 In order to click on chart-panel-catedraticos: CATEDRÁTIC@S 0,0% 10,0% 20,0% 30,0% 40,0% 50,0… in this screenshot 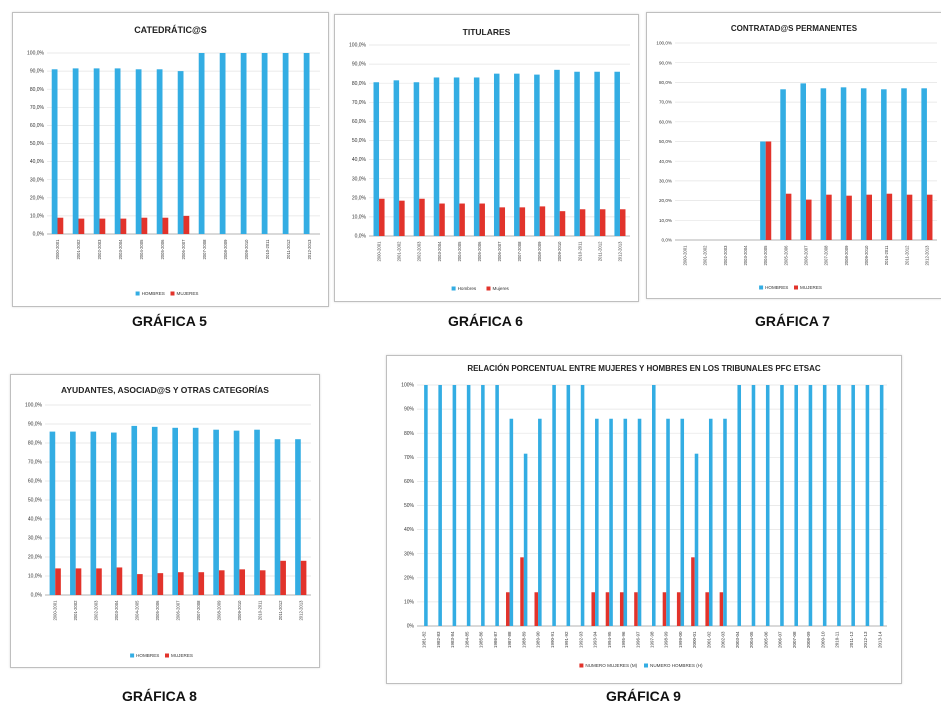, I will do `click(170, 159)`.